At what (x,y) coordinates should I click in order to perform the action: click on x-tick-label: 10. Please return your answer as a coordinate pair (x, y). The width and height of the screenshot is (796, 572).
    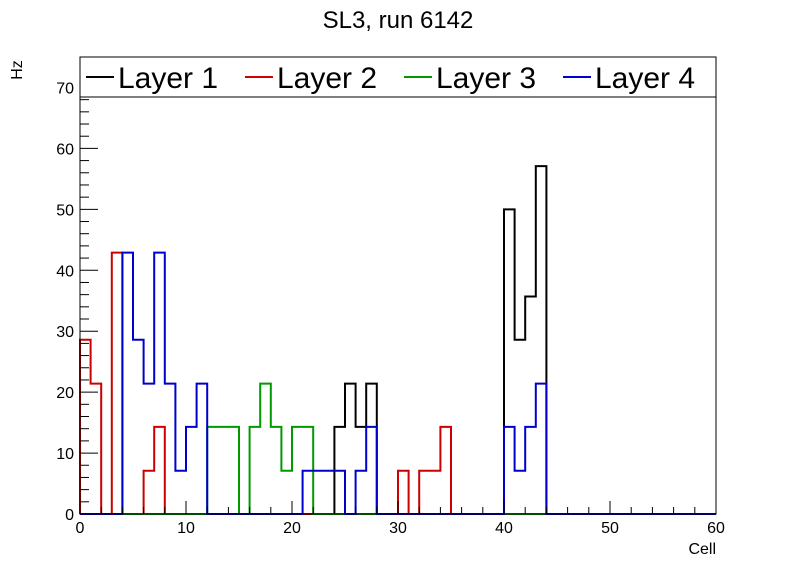
    Looking at the image, I should click on (186, 528).